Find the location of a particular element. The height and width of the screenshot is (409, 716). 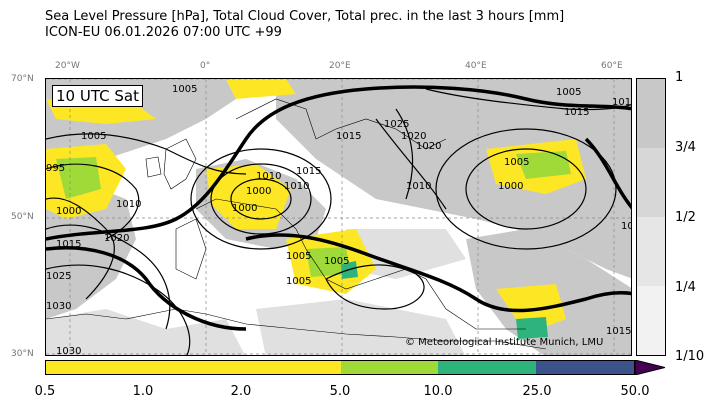

lat-label-30n: 30°N is located at coordinates (22, 354).